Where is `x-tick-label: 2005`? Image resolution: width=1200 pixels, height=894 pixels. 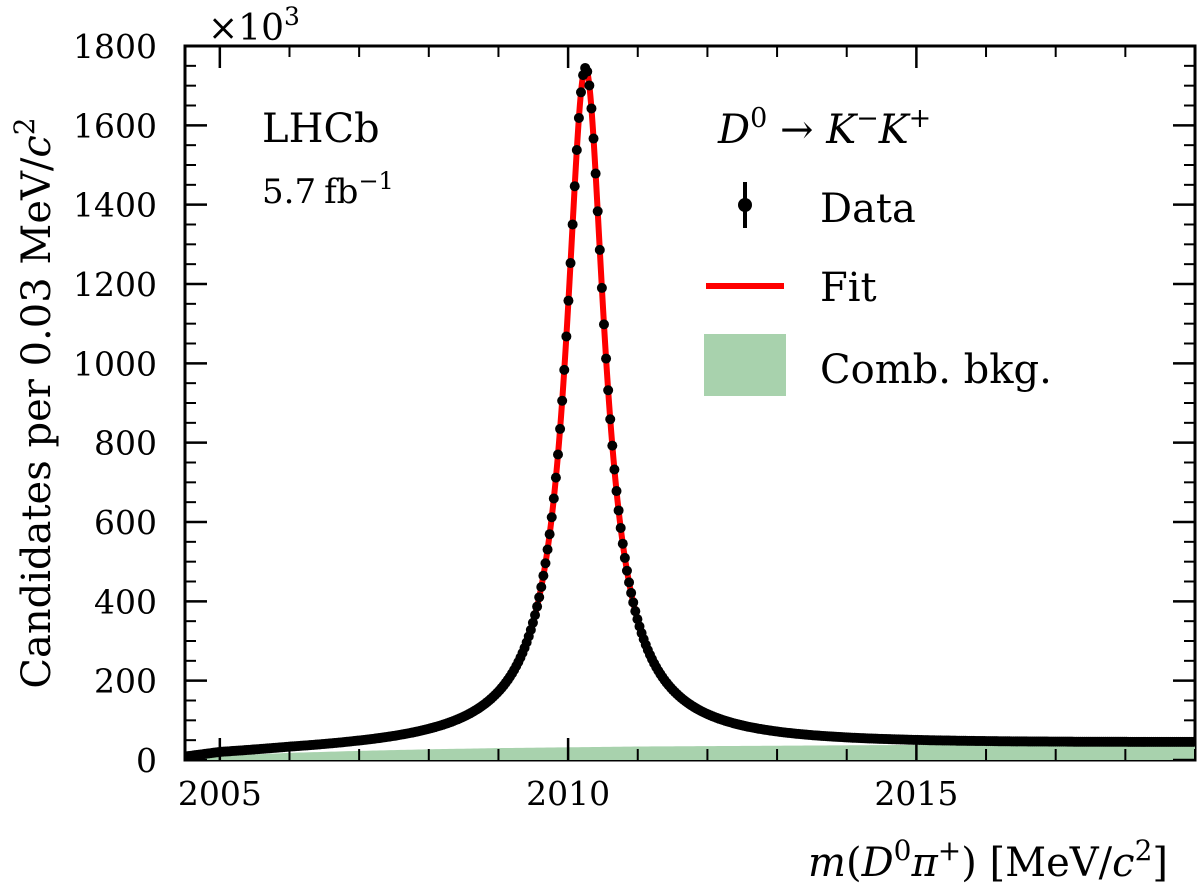 x-tick-label: 2005 is located at coordinates (220, 793).